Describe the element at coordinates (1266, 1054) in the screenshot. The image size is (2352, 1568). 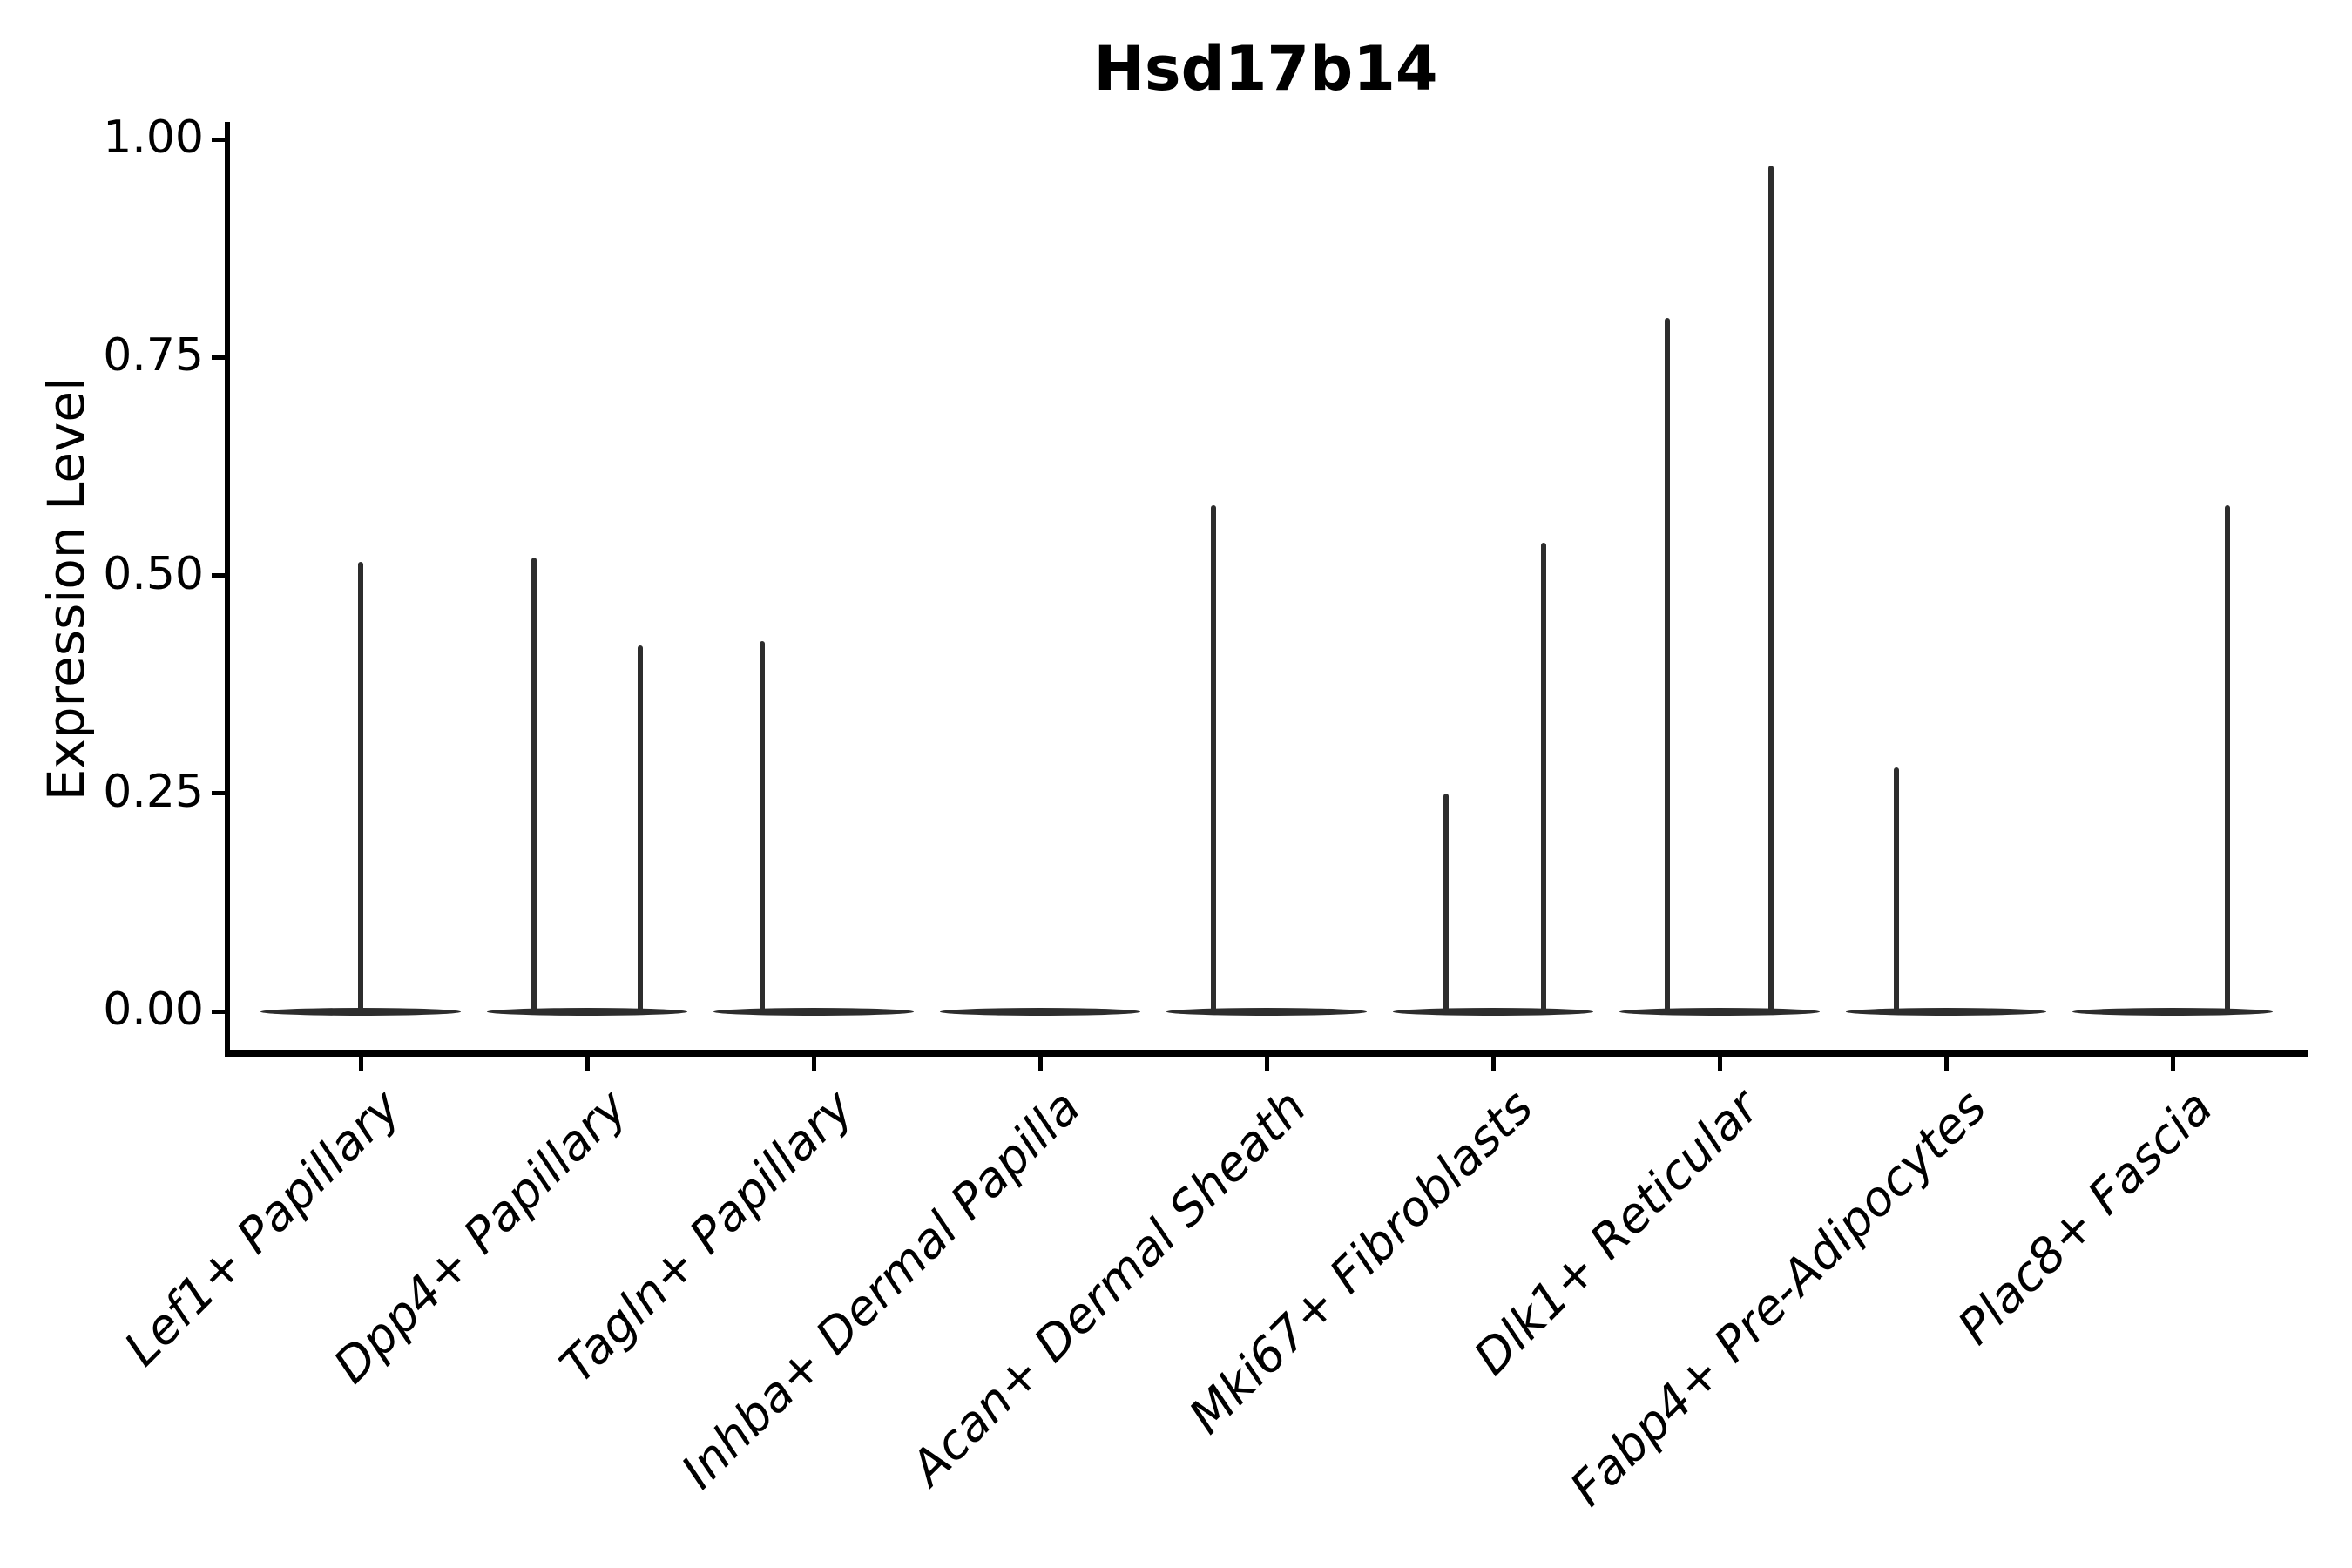
I see `x-axis-line` at that location.